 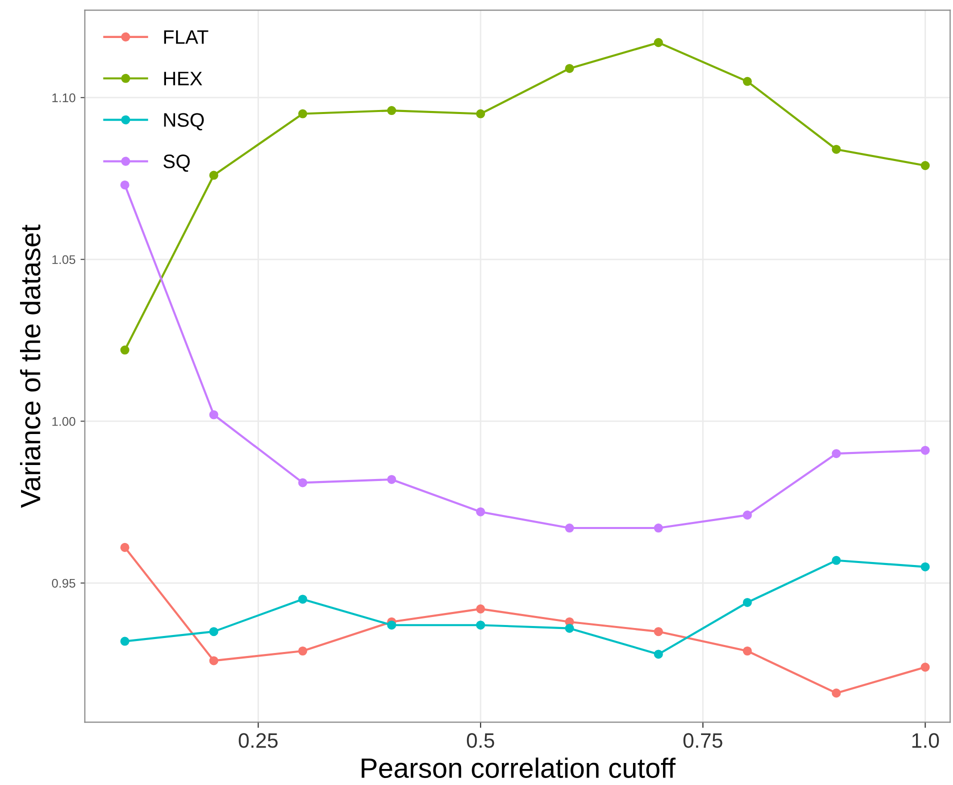 I want to click on x-tick-label: 1.0, so click(x=925, y=740).